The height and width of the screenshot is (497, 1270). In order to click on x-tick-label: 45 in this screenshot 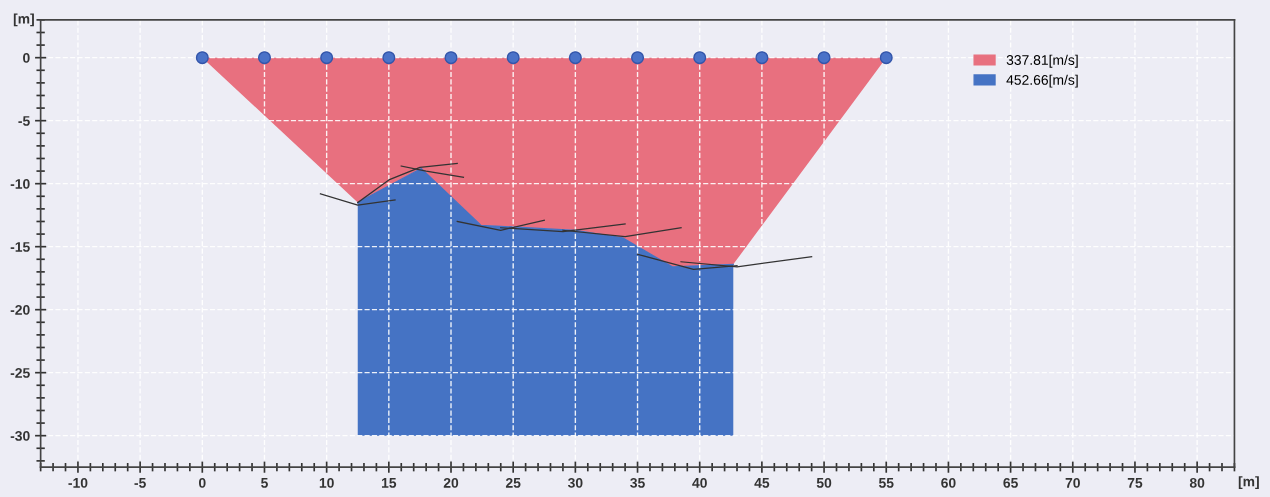, I will do `click(762, 483)`.